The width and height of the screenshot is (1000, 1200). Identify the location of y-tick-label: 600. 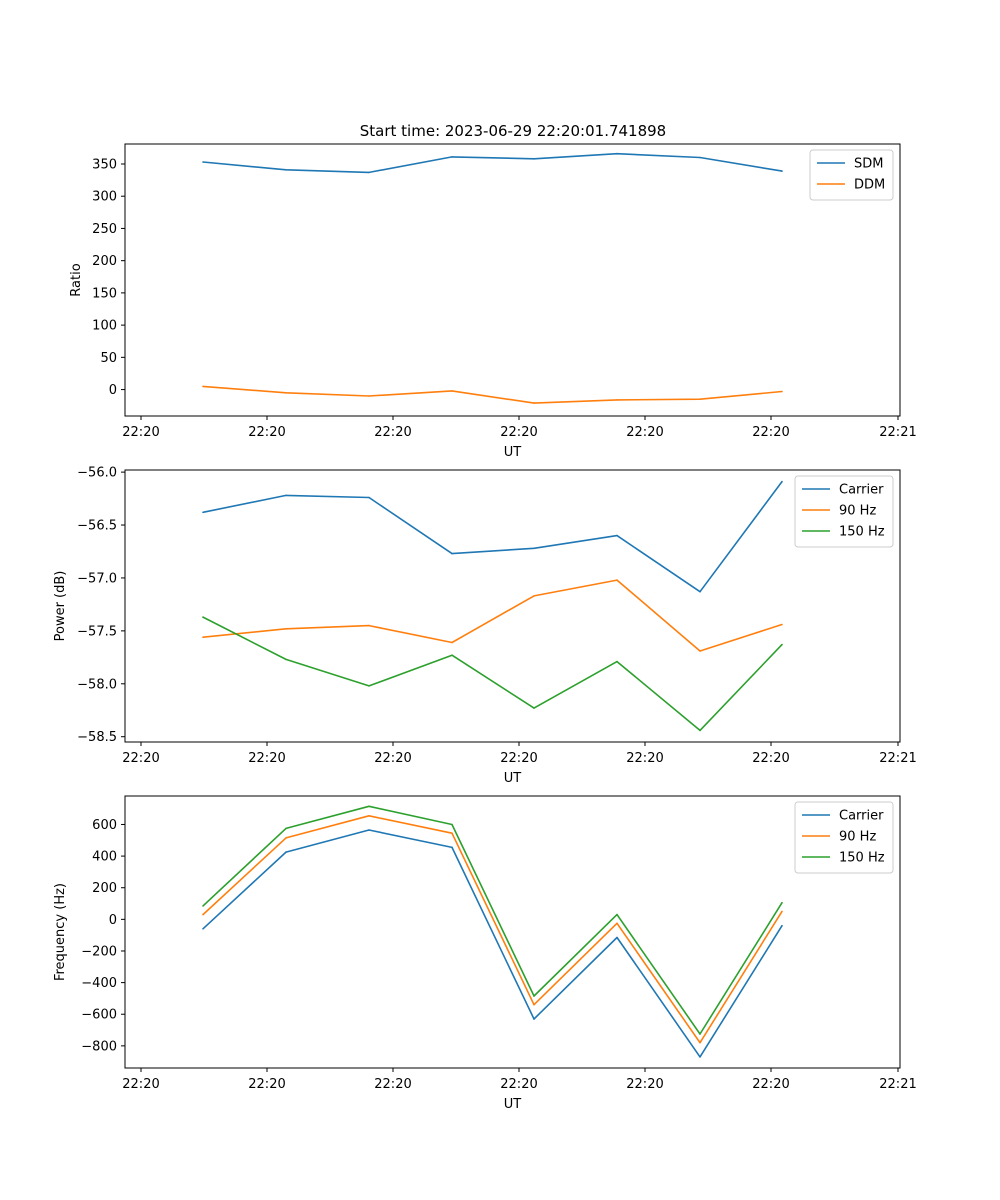
(104, 825).